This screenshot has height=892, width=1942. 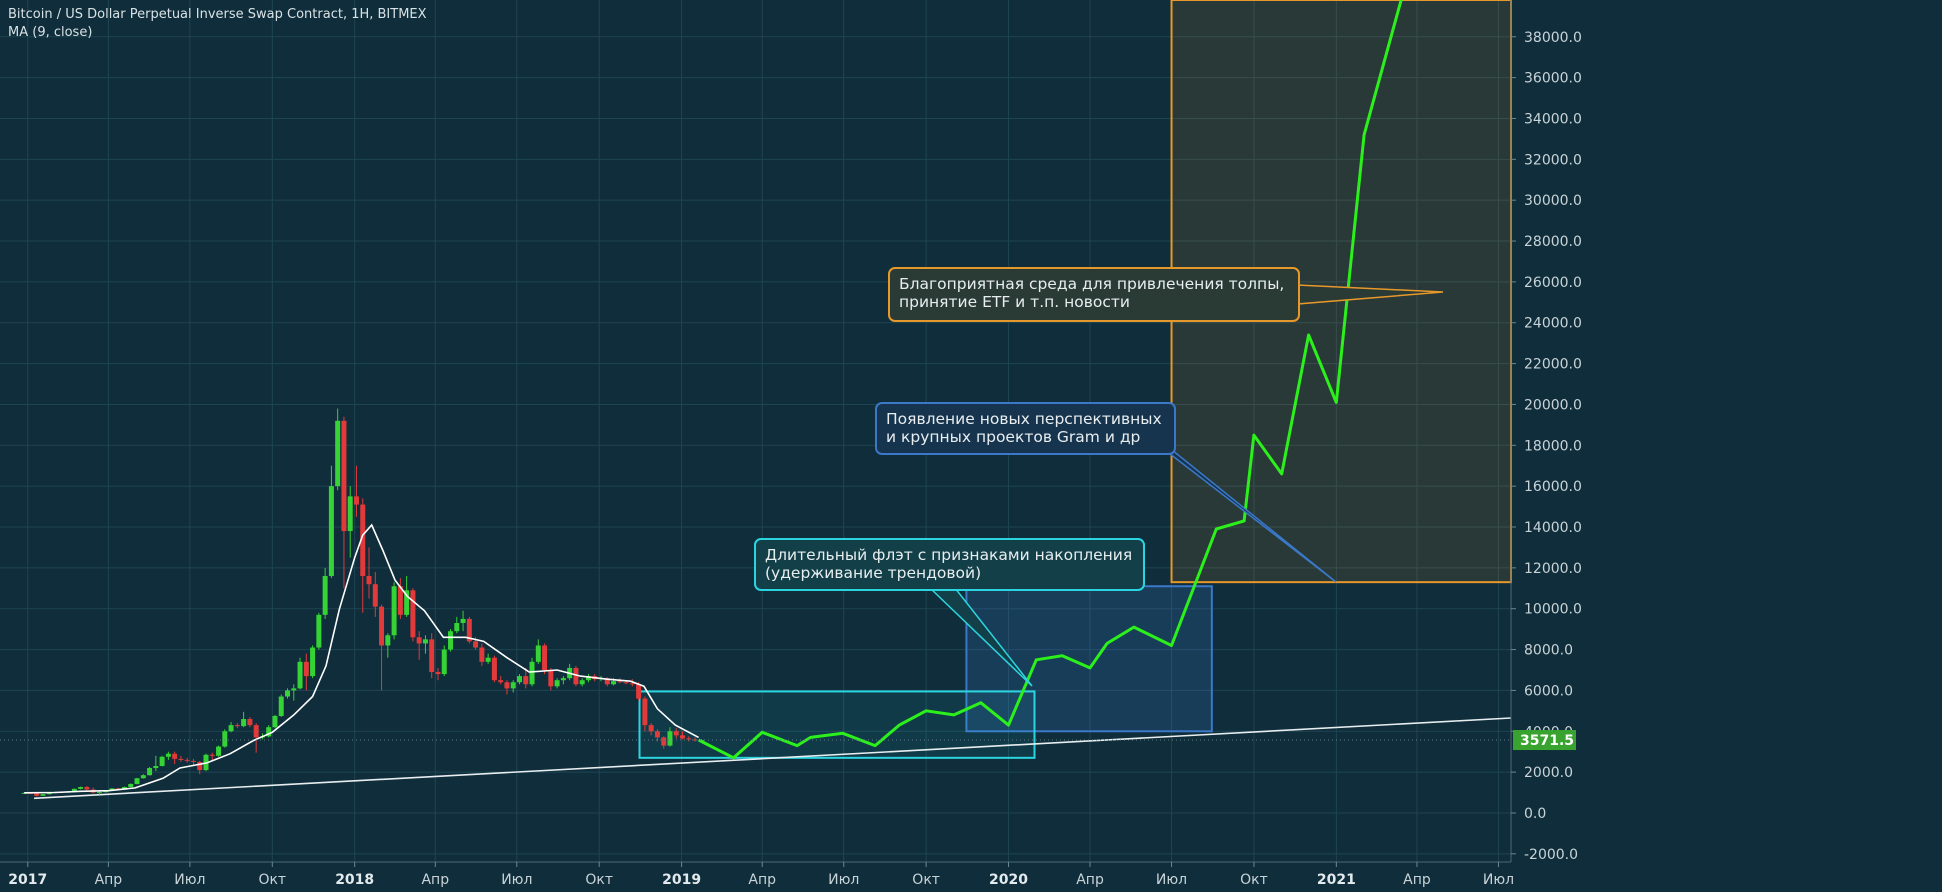 I want to click on blue-callout-box, so click(x=1025, y=428).